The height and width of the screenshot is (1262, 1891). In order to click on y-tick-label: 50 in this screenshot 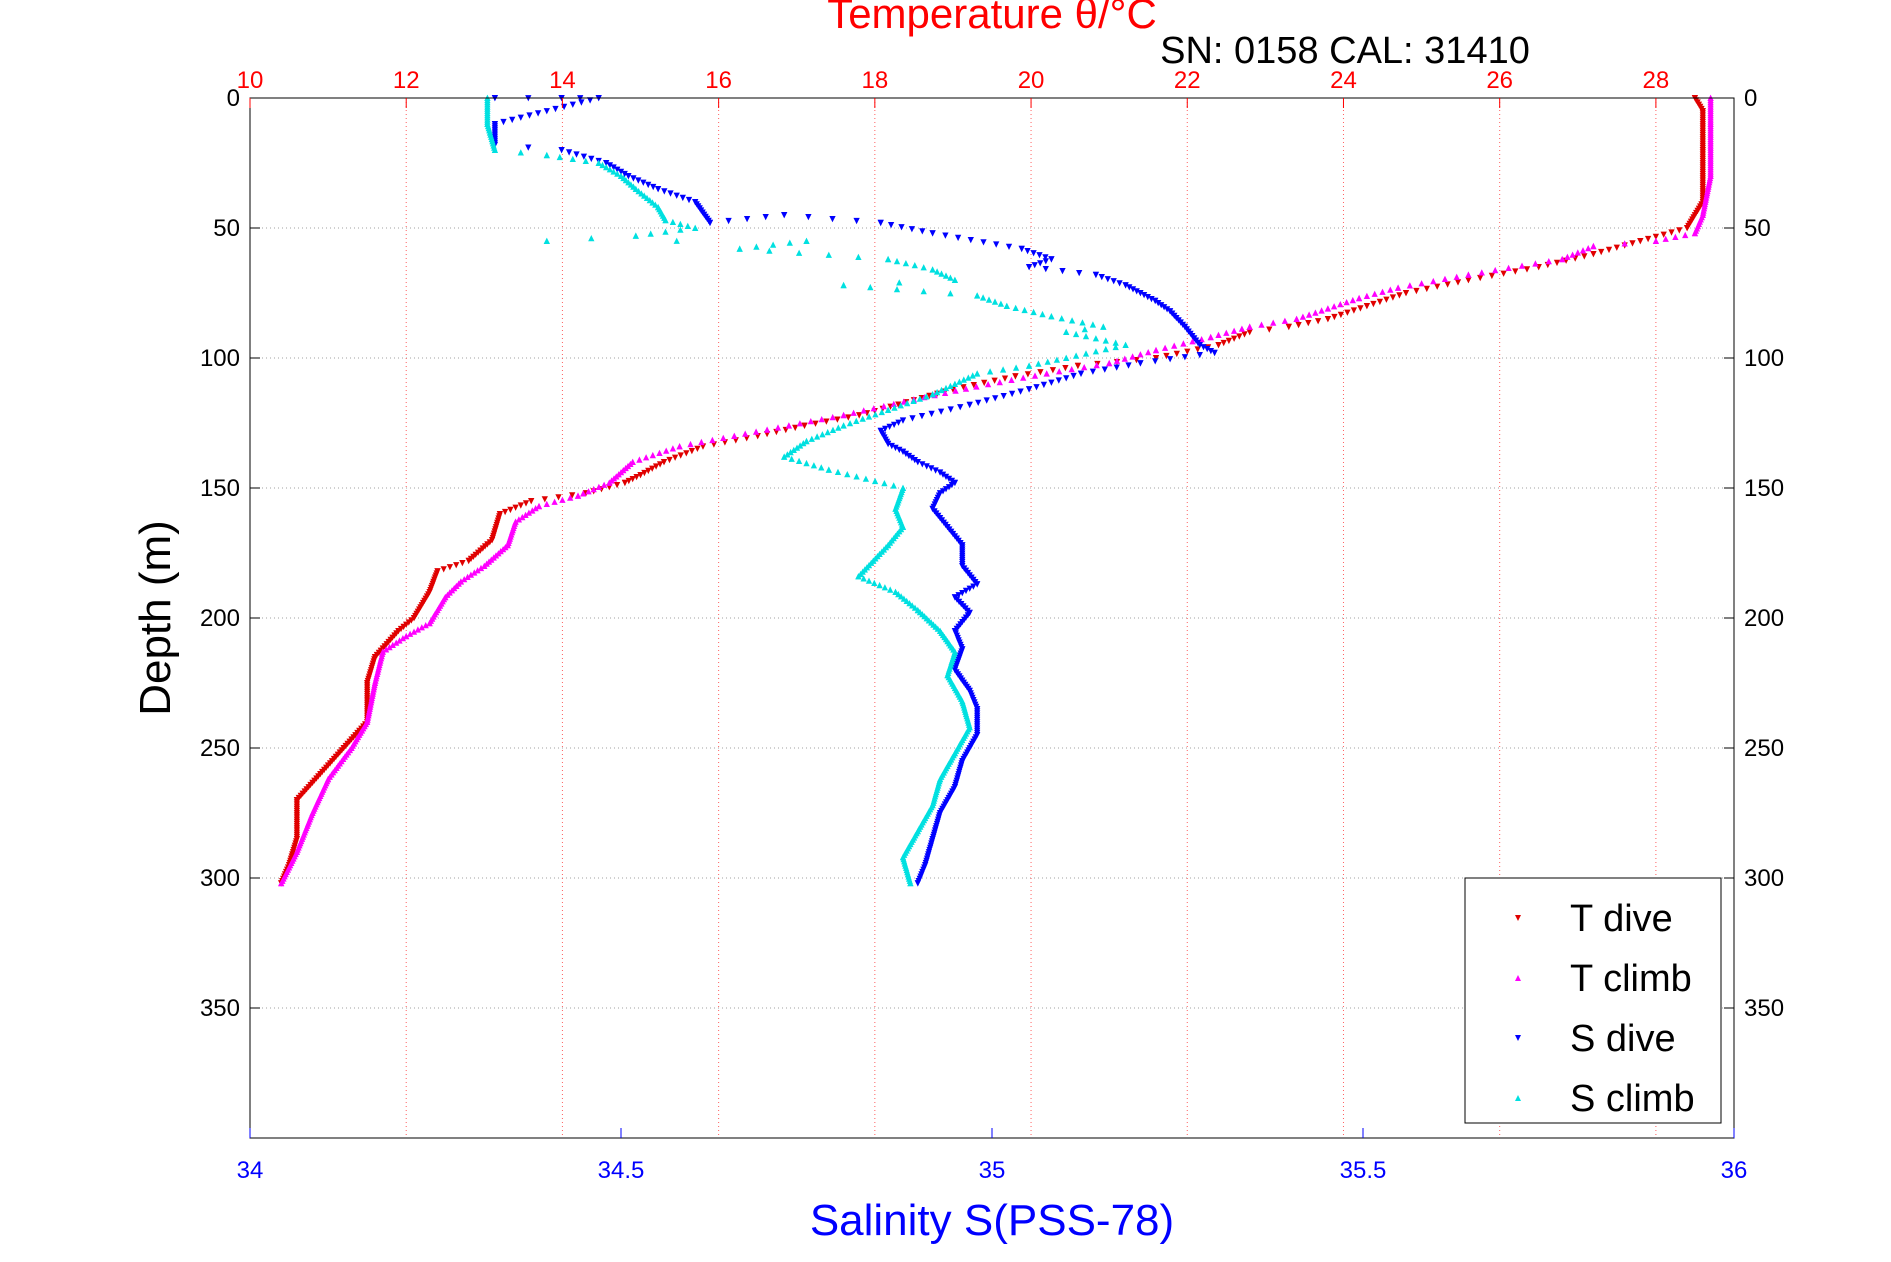, I will do `click(226, 228)`.